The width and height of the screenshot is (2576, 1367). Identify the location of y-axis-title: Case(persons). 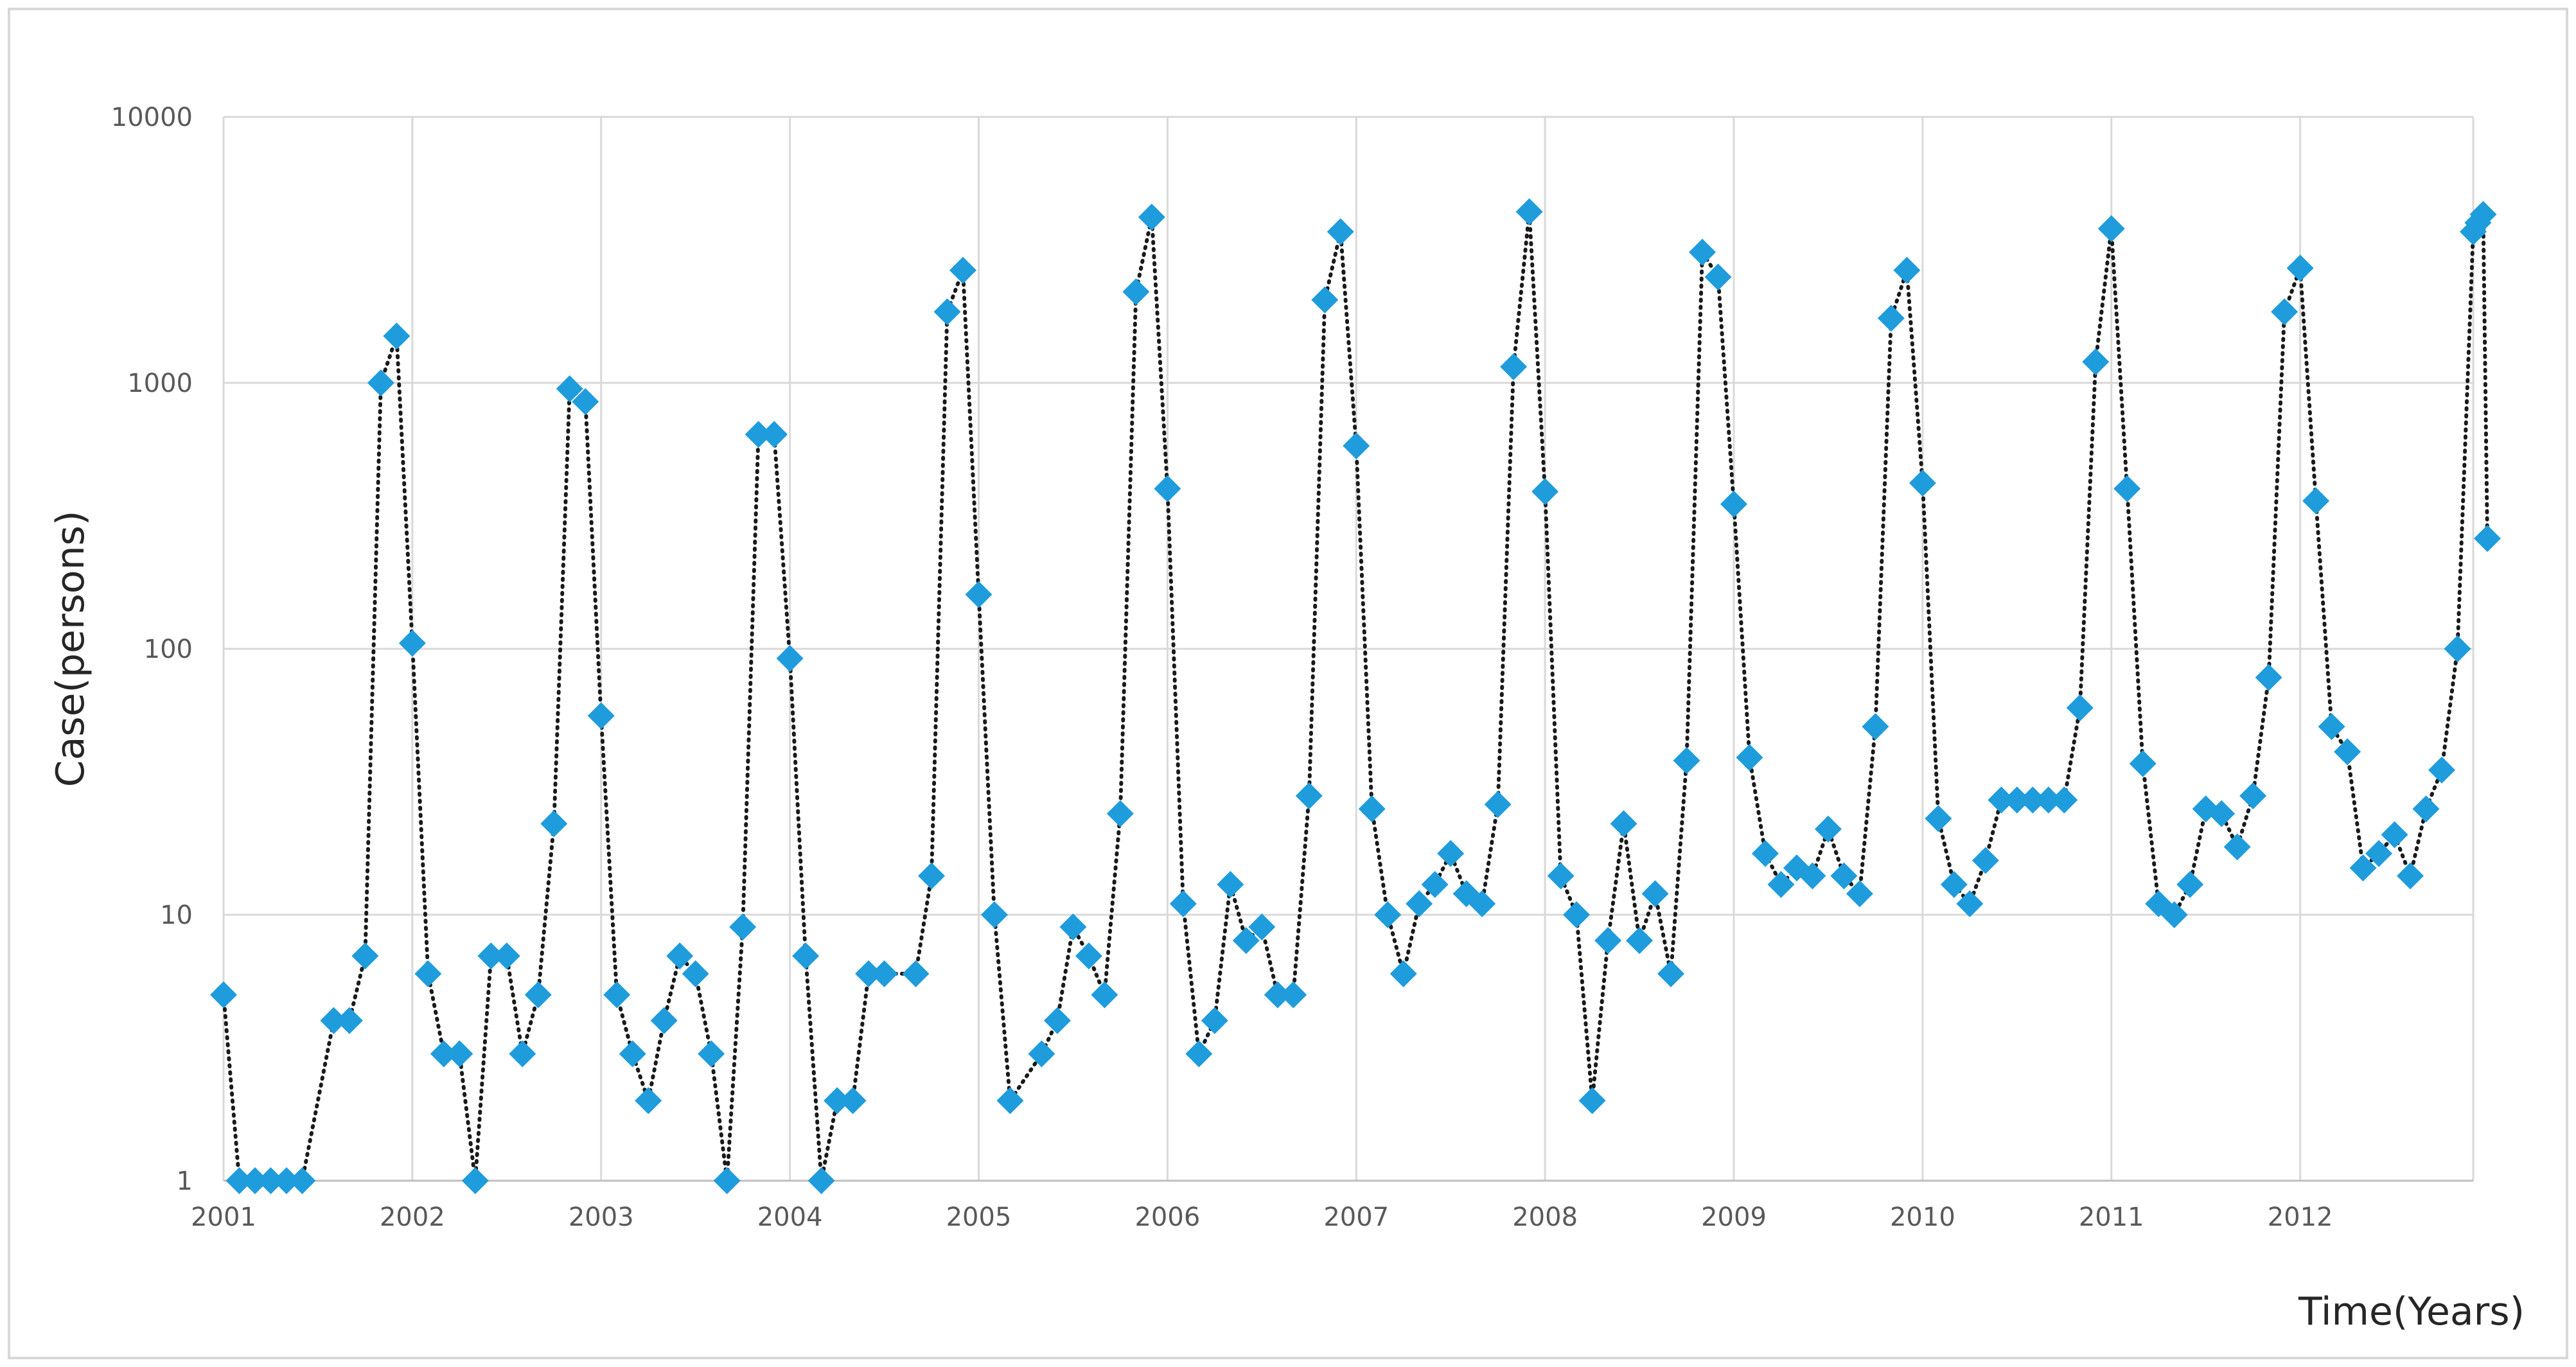
(70, 649).